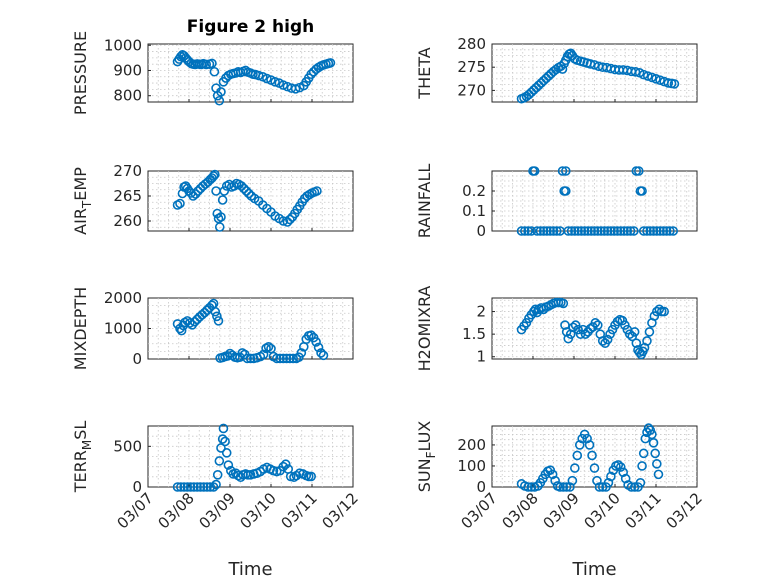  Describe the element at coordinates (474, 334) in the screenshot. I see `y-tick-label: 1.5` at that location.